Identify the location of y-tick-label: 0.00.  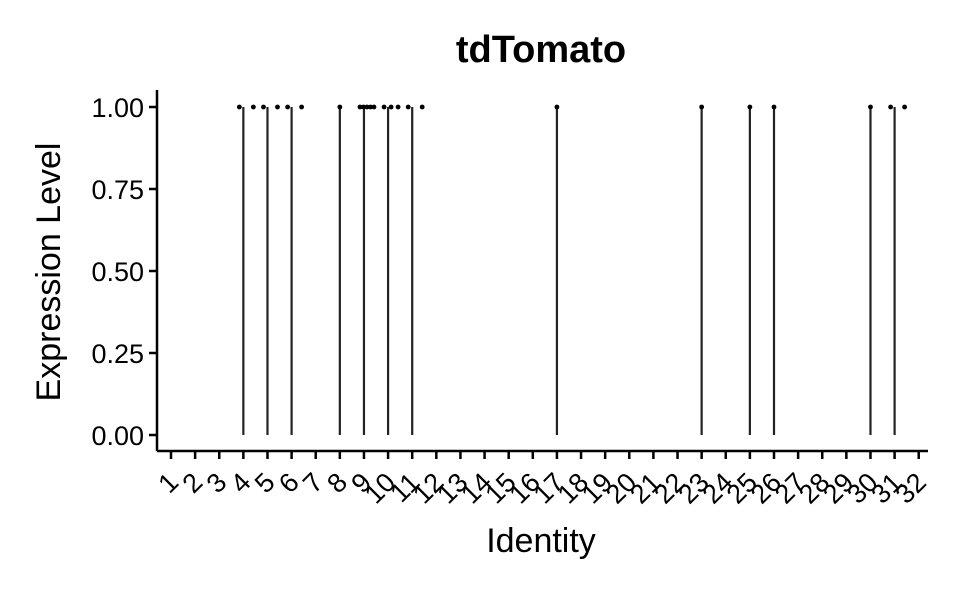
(117, 436).